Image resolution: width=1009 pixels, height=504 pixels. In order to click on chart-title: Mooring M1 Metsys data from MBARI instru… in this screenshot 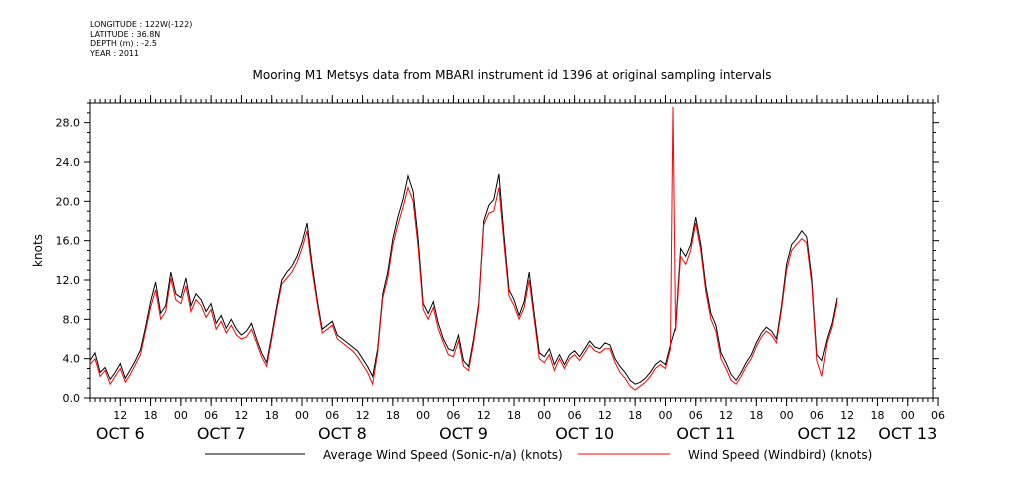, I will do `click(512, 75)`.